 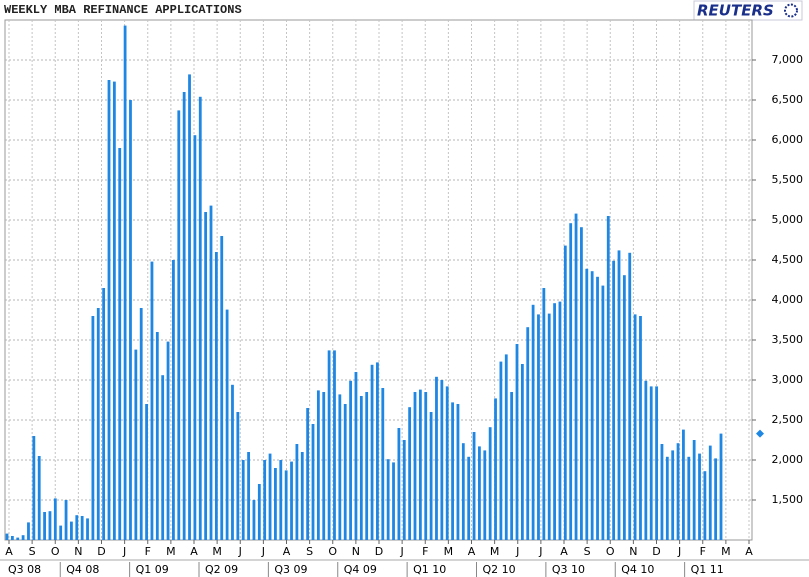 What do you see at coordinates (656, 551) in the screenshot?
I see `month-label: D` at bounding box center [656, 551].